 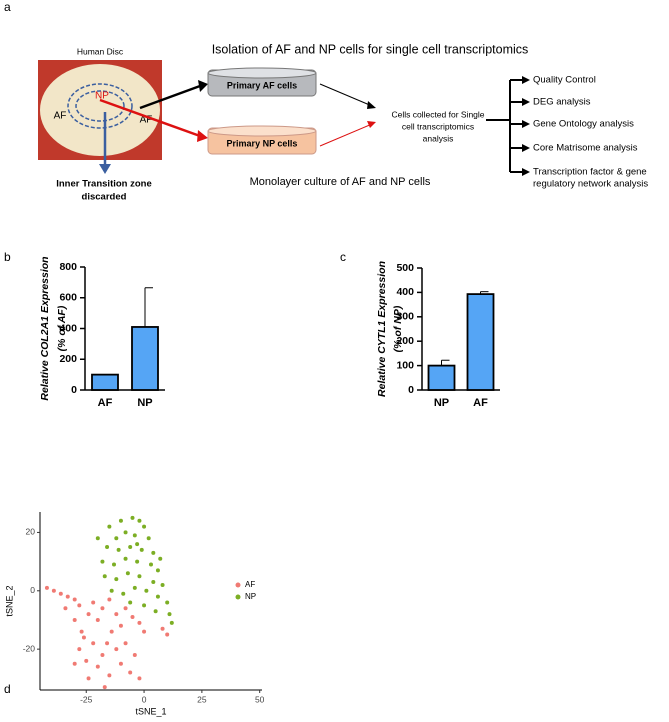 I want to click on y-axis-label: (% of AF), so click(x=62, y=328).